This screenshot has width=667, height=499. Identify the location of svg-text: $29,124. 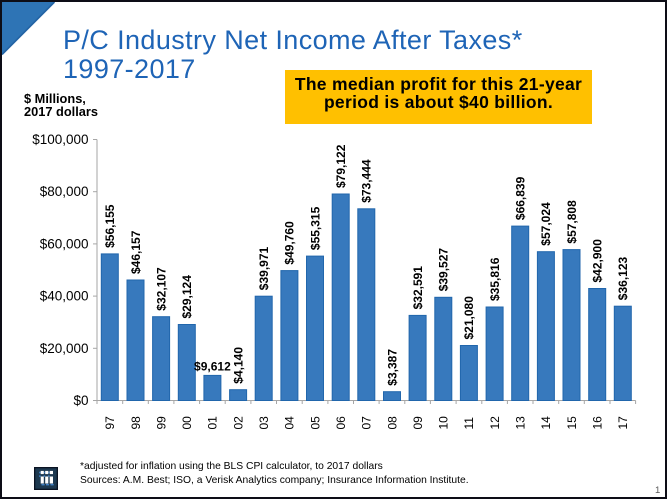
(187, 297).